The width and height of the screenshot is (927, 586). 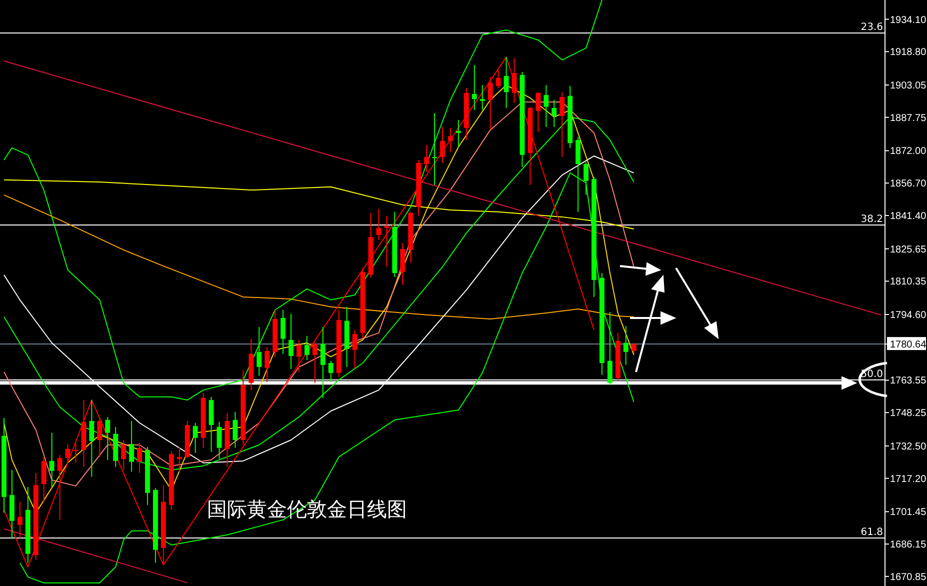 What do you see at coordinates (908, 86) in the screenshot?
I see `y-tick: 1903.05` at bounding box center [908, 86].